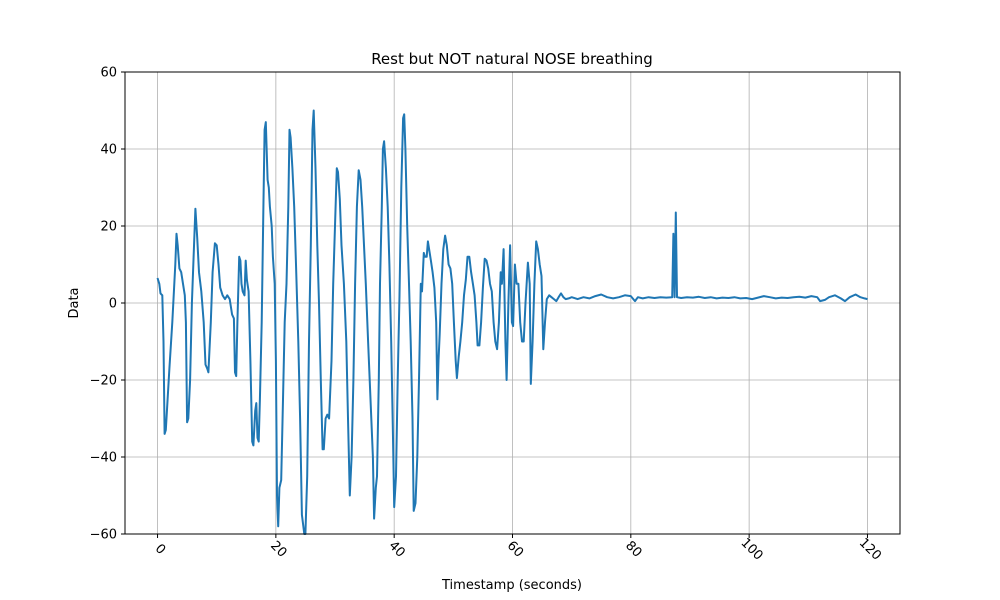 The height and width of the screenshot is (600, 1000). I want to click on y-axis-title: Data, so click(74, 302).